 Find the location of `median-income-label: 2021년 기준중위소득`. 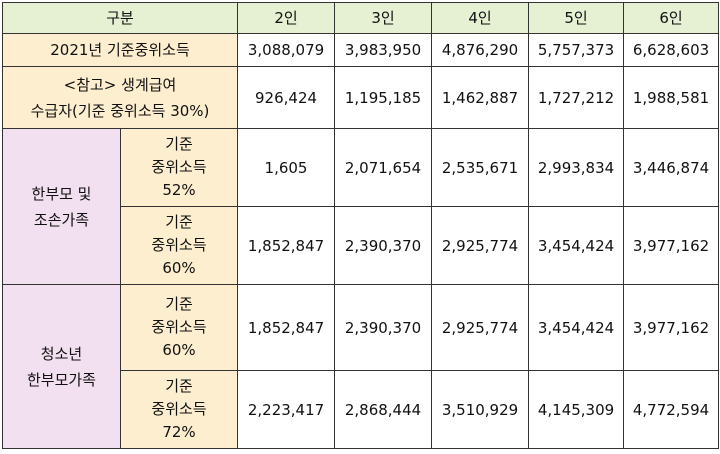

median-income-label: 2021년 기준중위소득 is located at coordinates (120, 50).